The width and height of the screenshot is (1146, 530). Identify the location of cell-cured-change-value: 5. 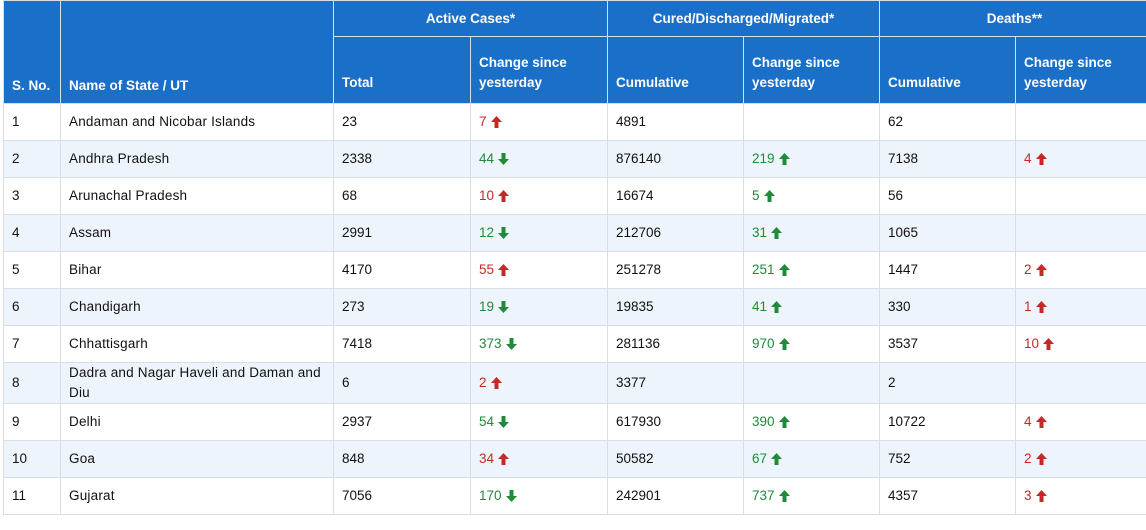
(756, 195).